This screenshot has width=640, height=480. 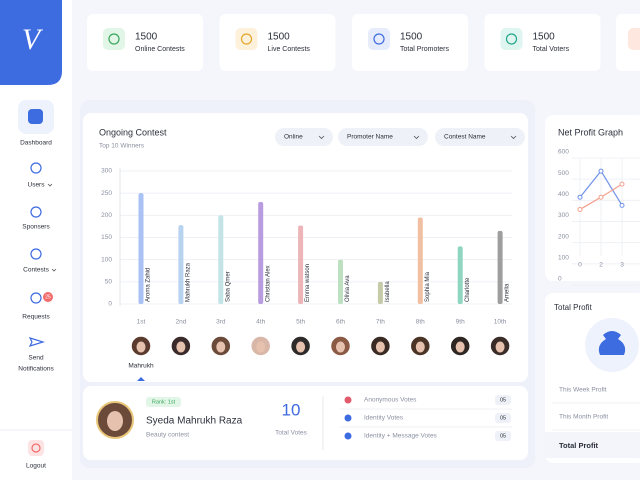 What do you see at coordinates (612, 343) in the screenshot?
I see `profit-icon` at bounding box center [612, 343].